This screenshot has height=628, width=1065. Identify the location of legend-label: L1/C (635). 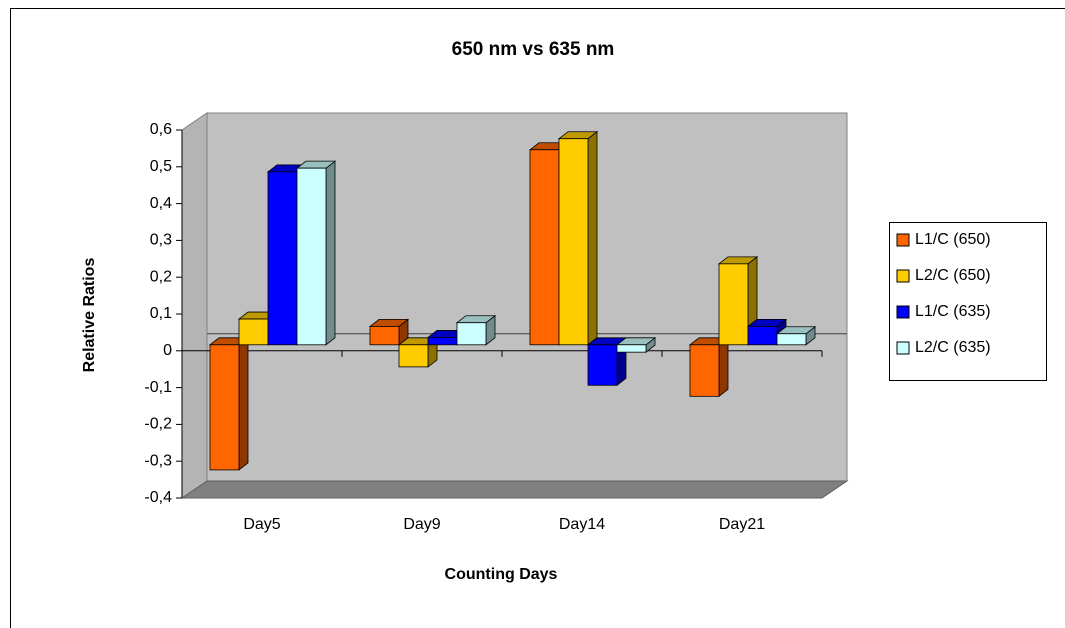
(953, 311).